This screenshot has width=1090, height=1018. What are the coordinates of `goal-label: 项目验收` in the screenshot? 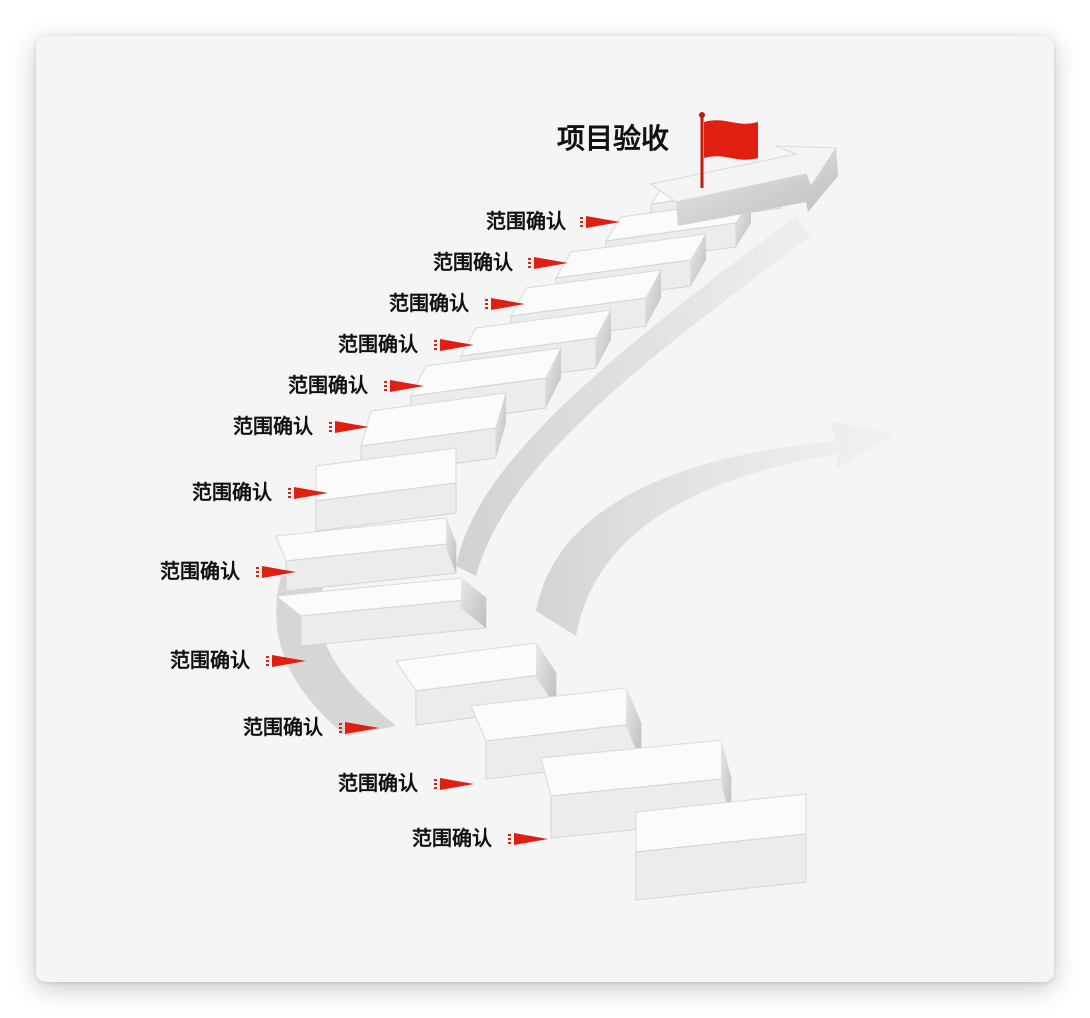 It's located at (613, 138).